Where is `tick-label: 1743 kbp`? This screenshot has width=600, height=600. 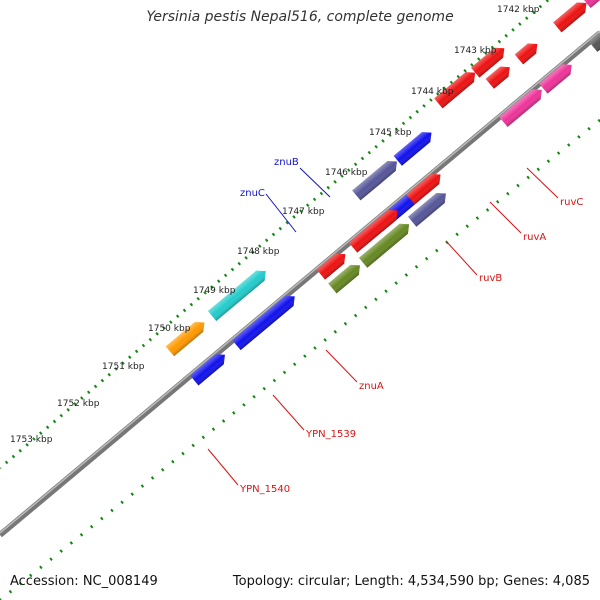
tick-label: 1743 kbp is located at coordinates (475, 51).